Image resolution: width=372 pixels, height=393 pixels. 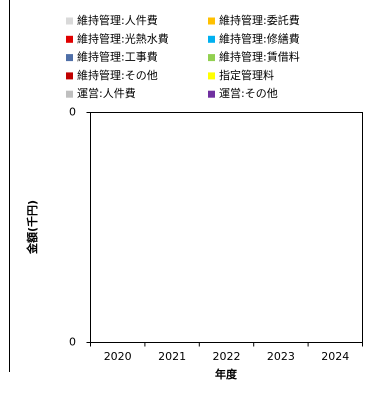 I want to click on legend-label: 指定管理料, so click(x=246, y=75).